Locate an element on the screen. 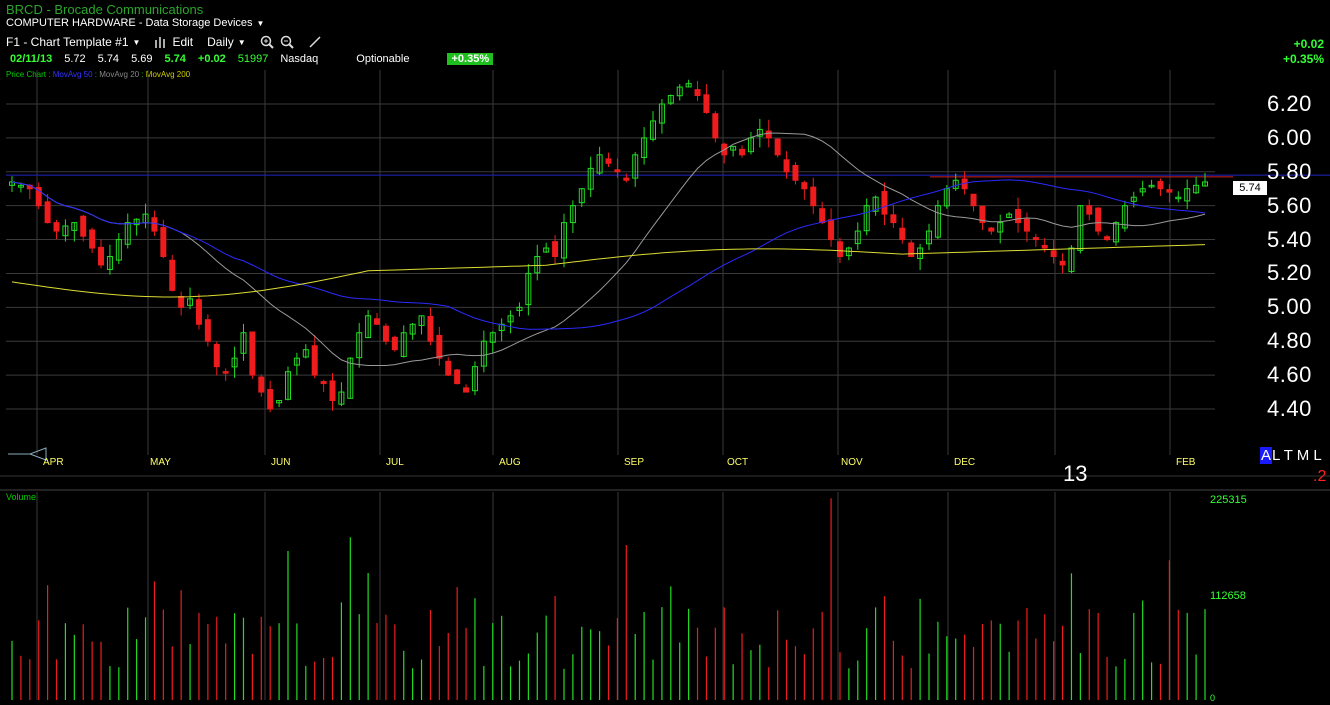 The width and height of the screenshot is (1330, 705). template-dropdown: F1 - Chart Template #1 ▼ is located at coordinates (73, 42).